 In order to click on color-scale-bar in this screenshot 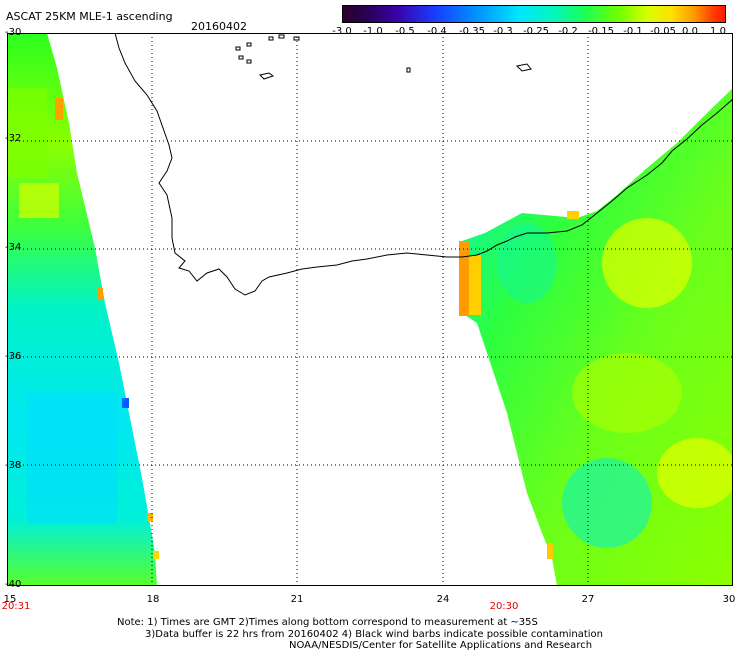, I will do `click(534, 14)`.